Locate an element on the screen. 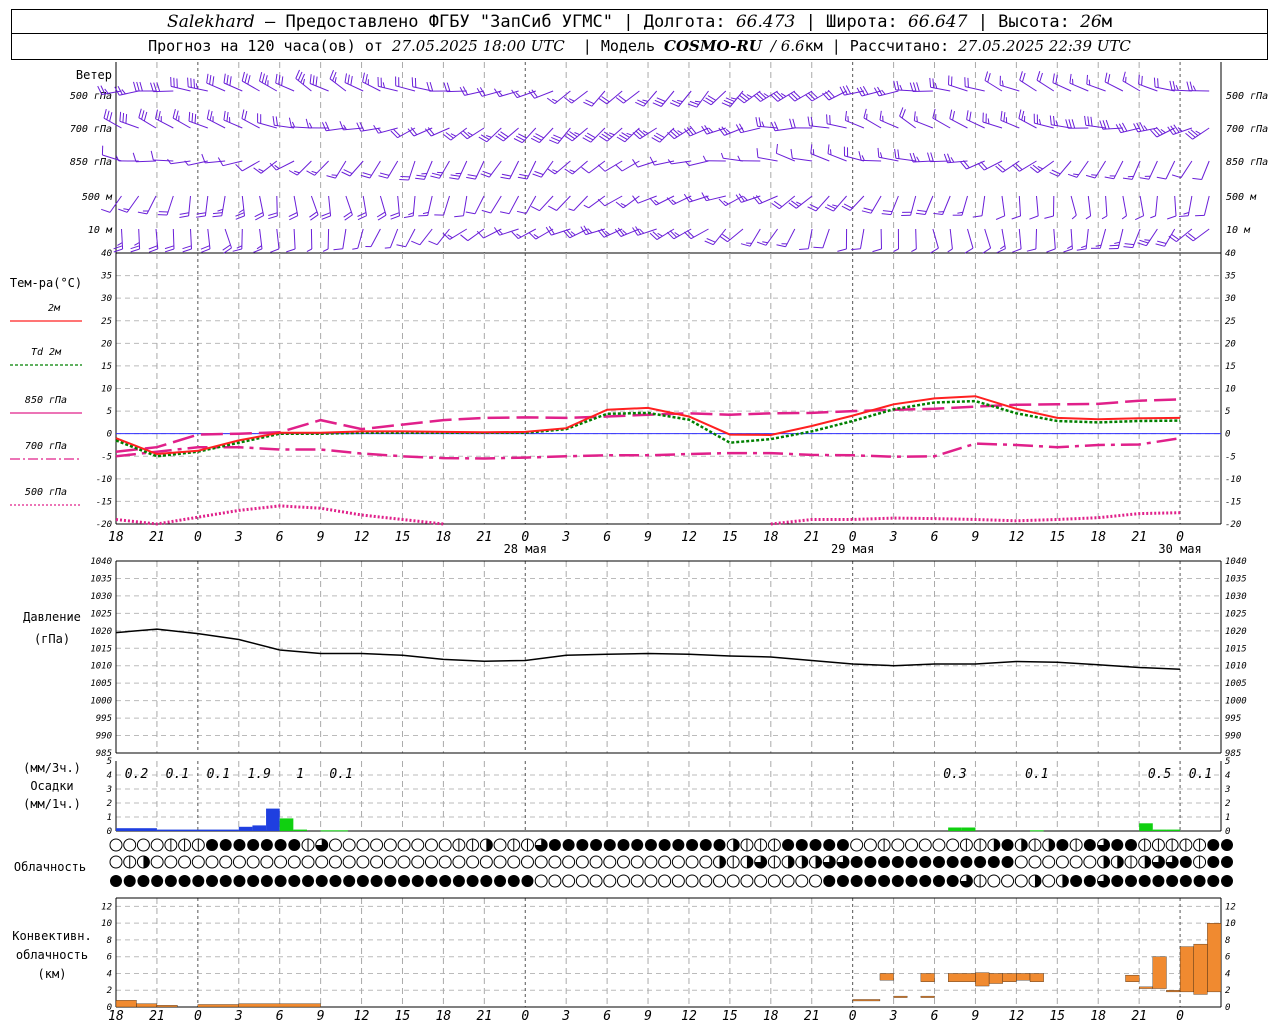 This screenshot has width=1280, height=1024. pressure-ytick-right: 1030 is located at coordinates (1236, 597).